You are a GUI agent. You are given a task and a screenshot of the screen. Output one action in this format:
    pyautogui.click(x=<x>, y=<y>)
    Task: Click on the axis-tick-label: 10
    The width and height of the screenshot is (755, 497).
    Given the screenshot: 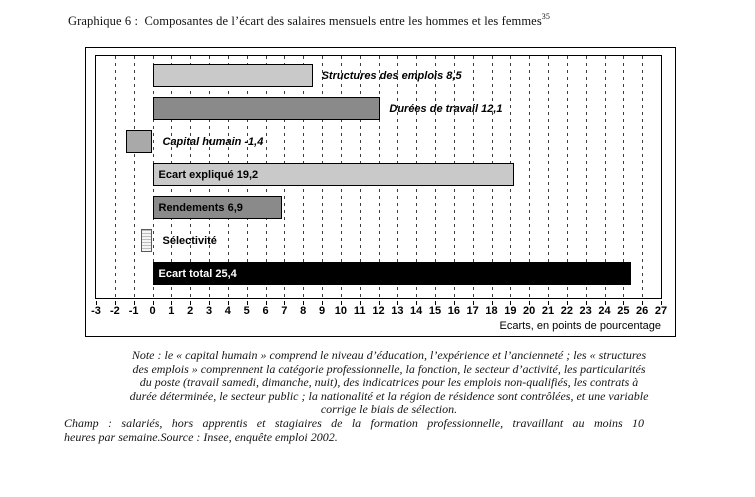 What is the action you would take?
    pyautogui.click(x=340, y=311)
    